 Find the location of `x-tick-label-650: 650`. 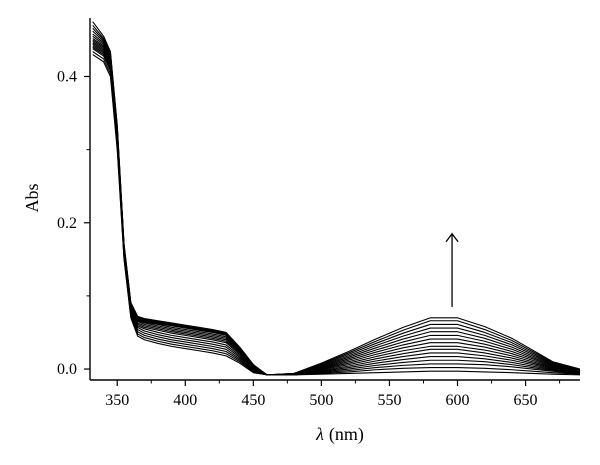

x-tick-label-650: 650 is located at coordinates (526, 400).